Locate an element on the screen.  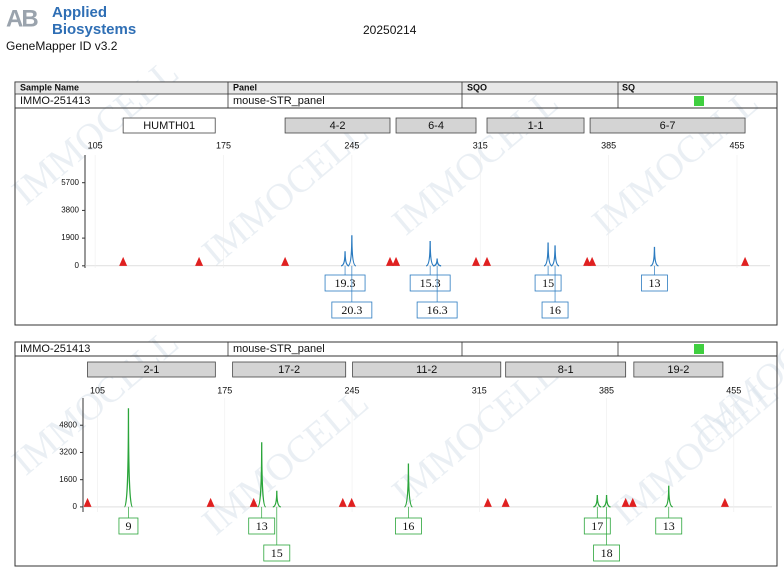
table-header-cell: Panel is located at coordinates (245, 87).